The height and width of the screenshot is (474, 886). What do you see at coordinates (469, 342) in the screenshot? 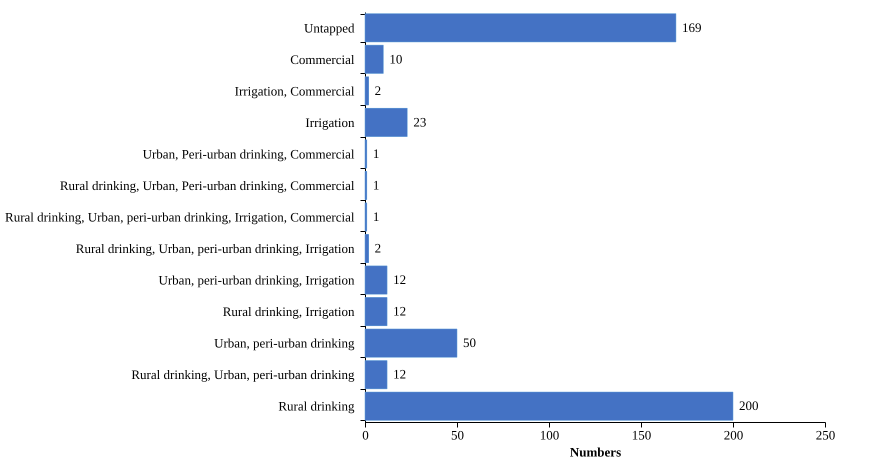
I see `data-label: 50` at bounding box center [469, 342].